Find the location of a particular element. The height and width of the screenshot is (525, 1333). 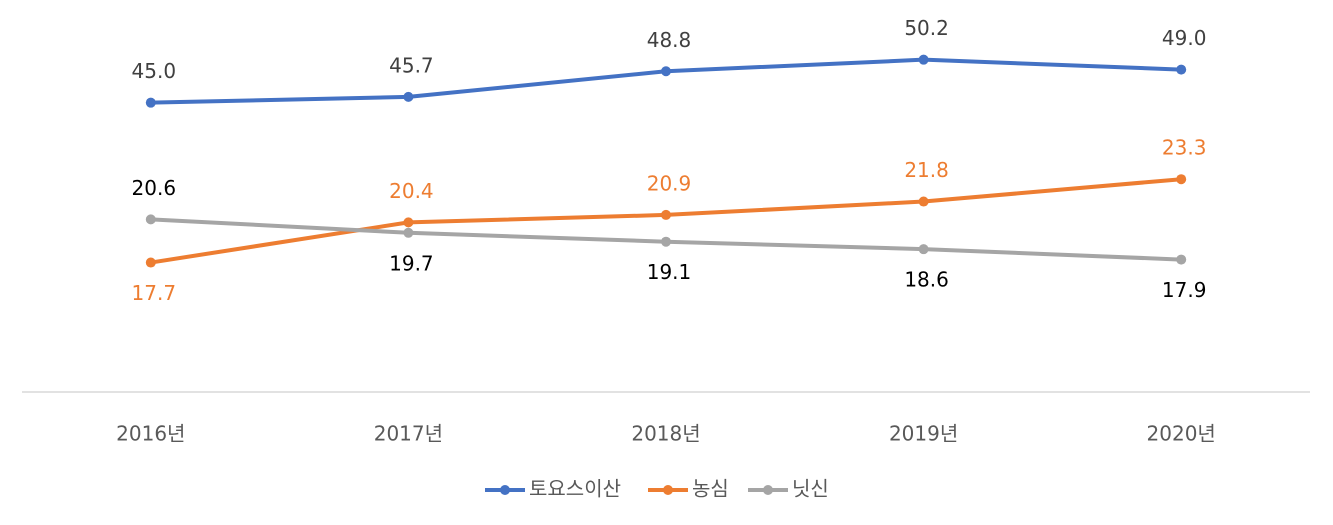

data-label: 21.8 is located at coordinates (926, 170).